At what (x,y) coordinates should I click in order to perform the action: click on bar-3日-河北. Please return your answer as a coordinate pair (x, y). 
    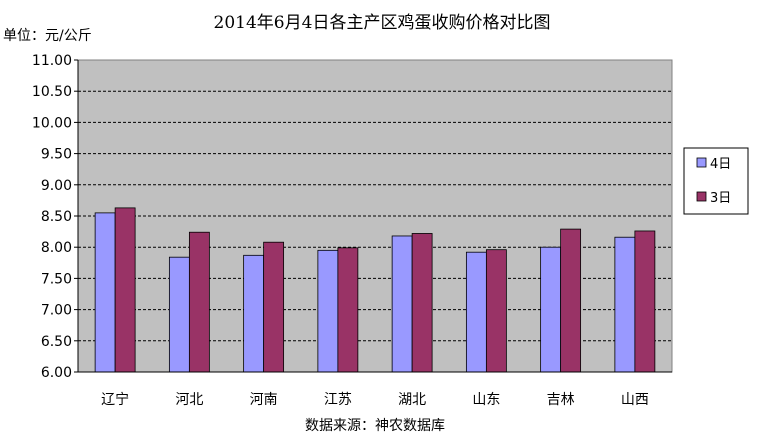
    Looking at the image, I should click on (199, 302).